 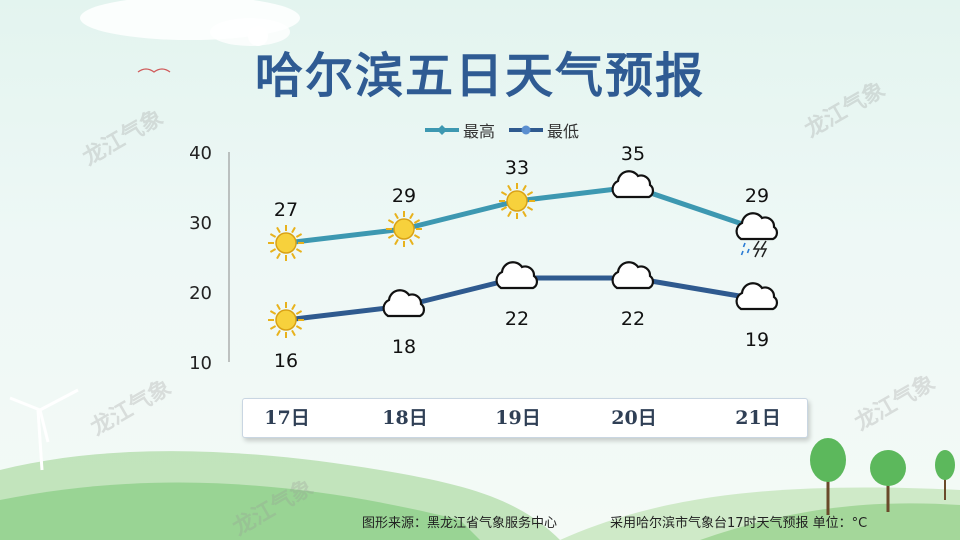 What do you see at coordinates (460, 523) in the screenshot?
I see `footer-source: 图形来源：黑龙江省气象服务中心` at bounding box center [460, 523].